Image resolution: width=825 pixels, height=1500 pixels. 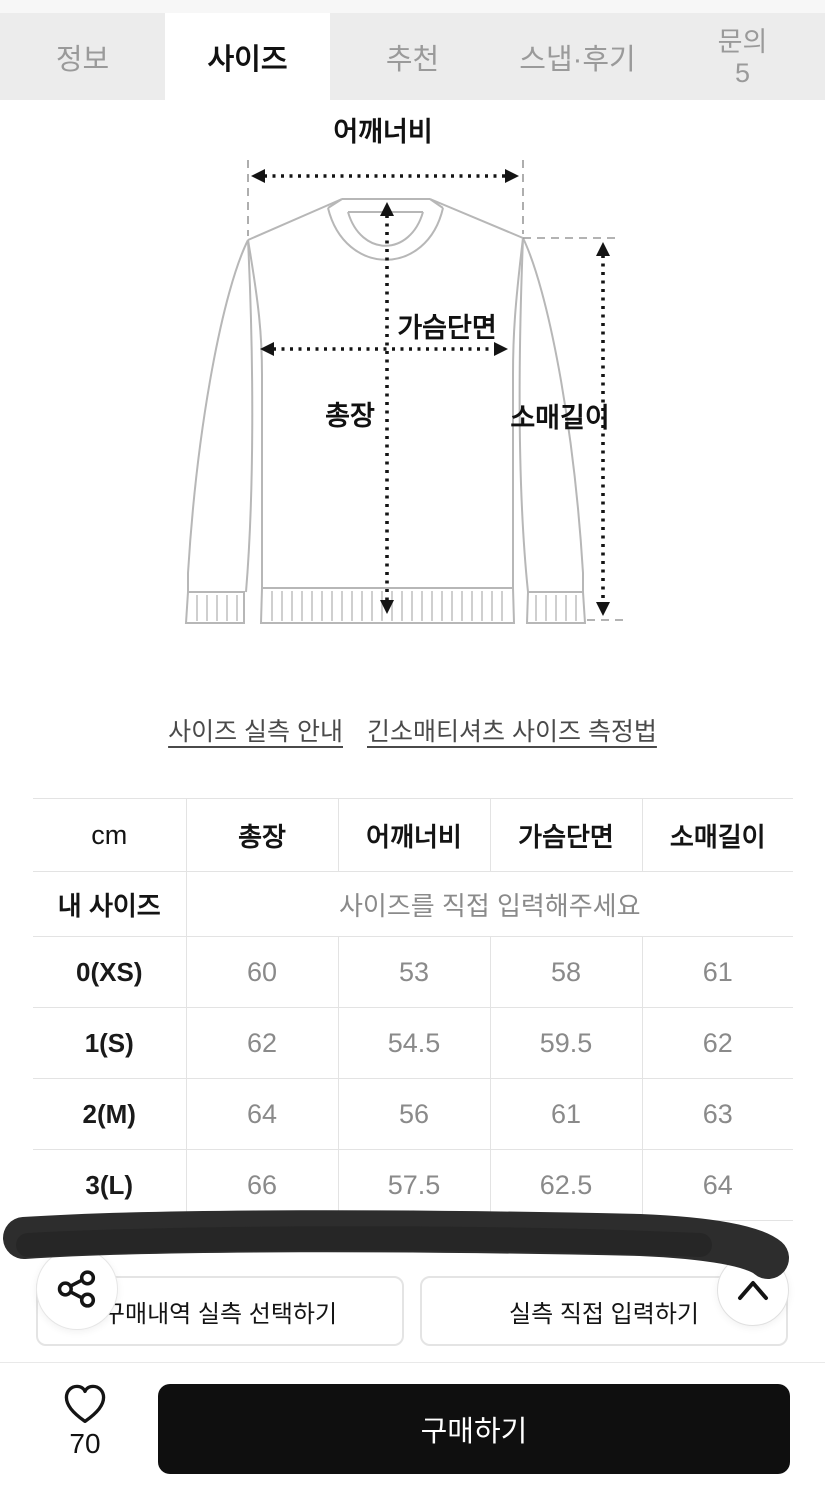 What do you see at coordinates (577, 59) in the screenshot?
I see `tab-snap-reviews: 스냅·후기` at bounding box center [577, 59].